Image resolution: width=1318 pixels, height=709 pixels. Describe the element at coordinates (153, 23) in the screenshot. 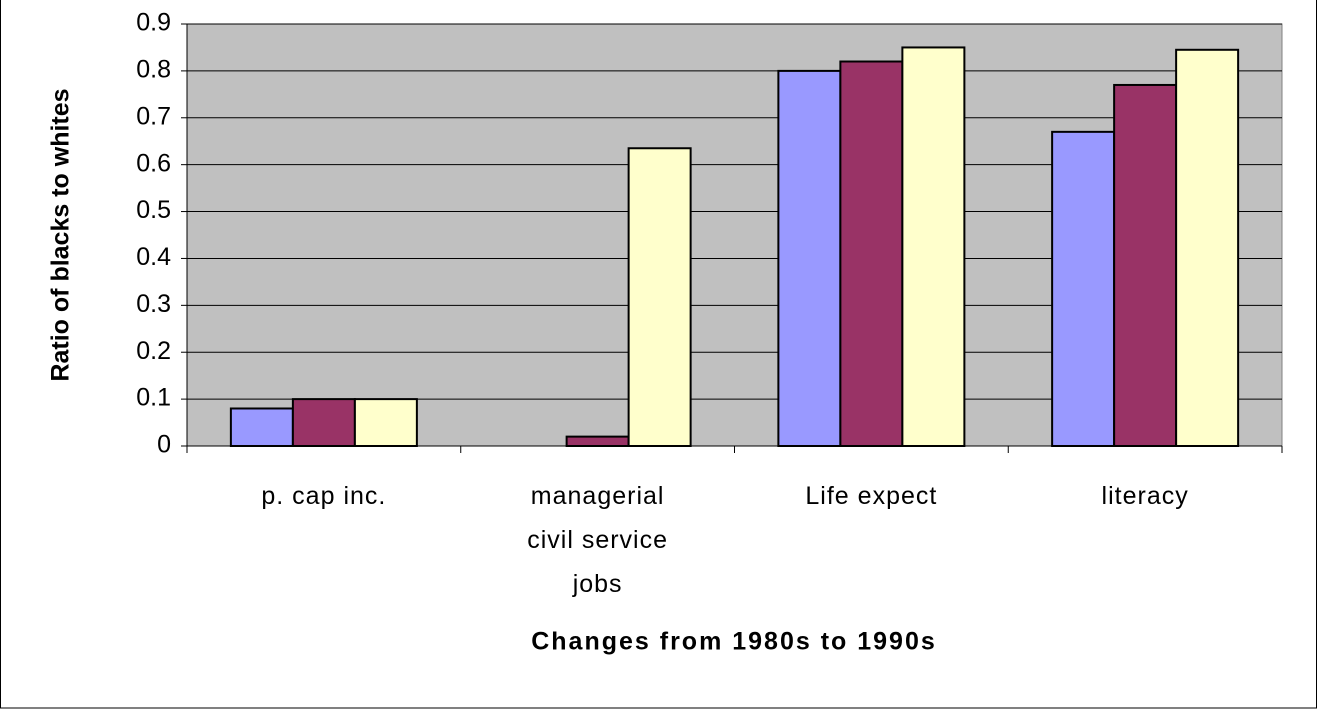

I see `y-tick-label: 0.9` at that location.